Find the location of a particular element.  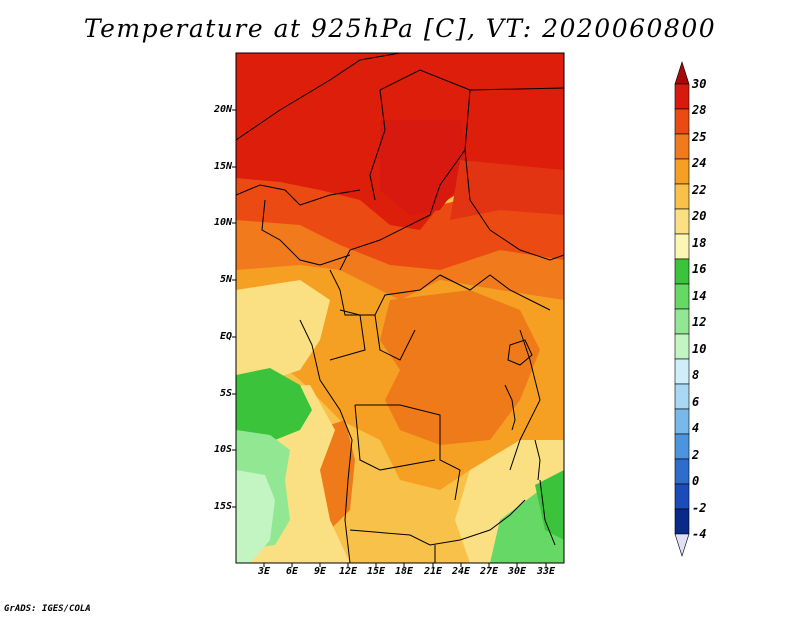

colorbar-label: 18 is located at coordinates (699, 242).